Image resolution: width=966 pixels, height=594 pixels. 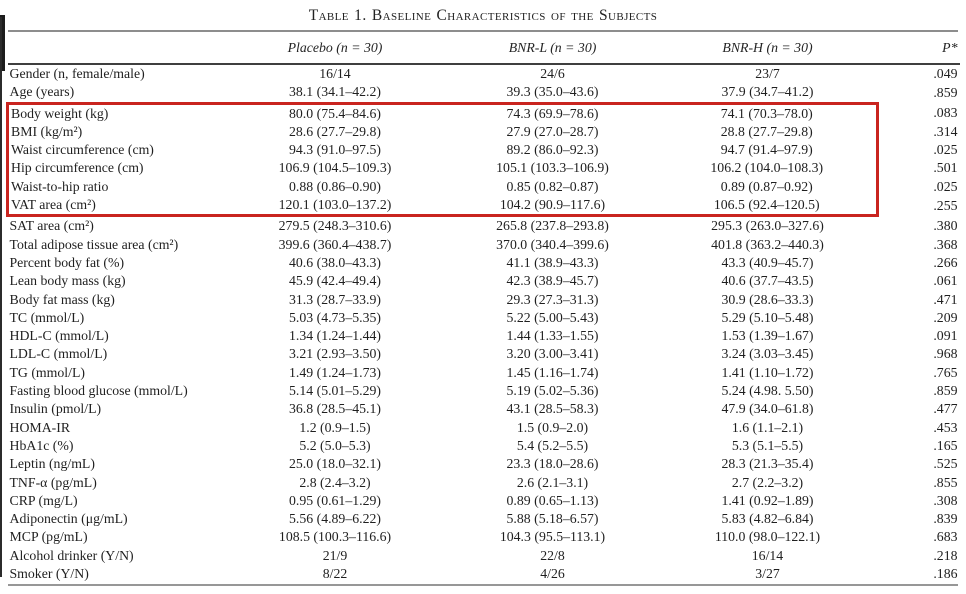 What do you see at coordinates (768, 168) in the screenshot?
I see `bnr-h-value: 106.2 (104.0–108.3)` at bounding box center [768, 168].